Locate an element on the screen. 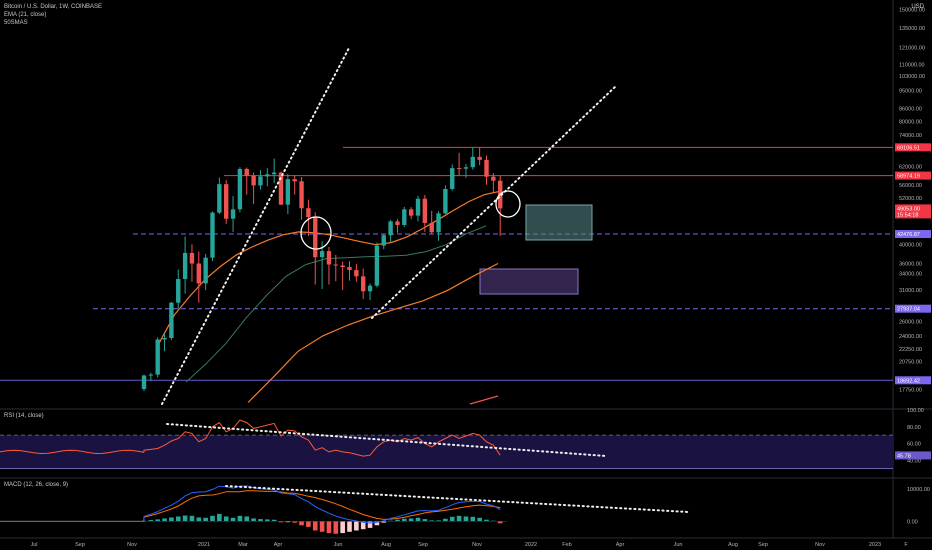  rsi-tick-label: 40.00 is located at coordinates (914, 461).